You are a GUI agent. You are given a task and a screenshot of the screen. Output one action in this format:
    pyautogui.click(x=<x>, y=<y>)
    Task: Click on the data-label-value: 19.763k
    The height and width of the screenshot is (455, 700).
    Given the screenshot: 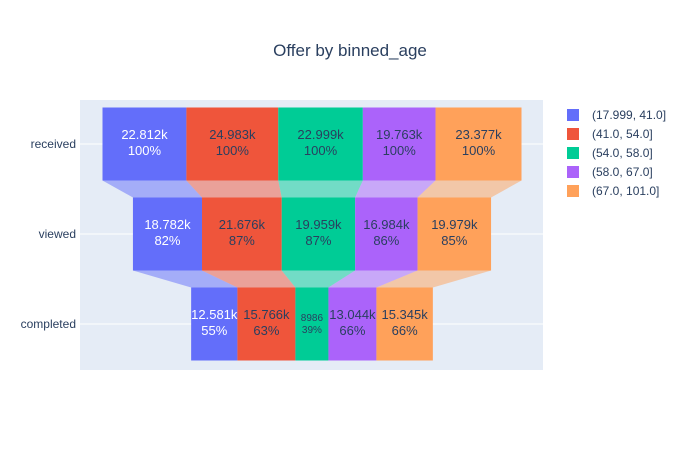 What is the action you would take?
    pyautogui.click(x=399, y=134)
    